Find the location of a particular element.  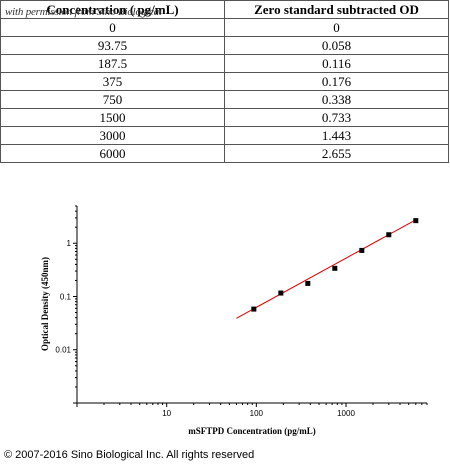

y-tick-label: 1 is located at coordinates (69, 243).